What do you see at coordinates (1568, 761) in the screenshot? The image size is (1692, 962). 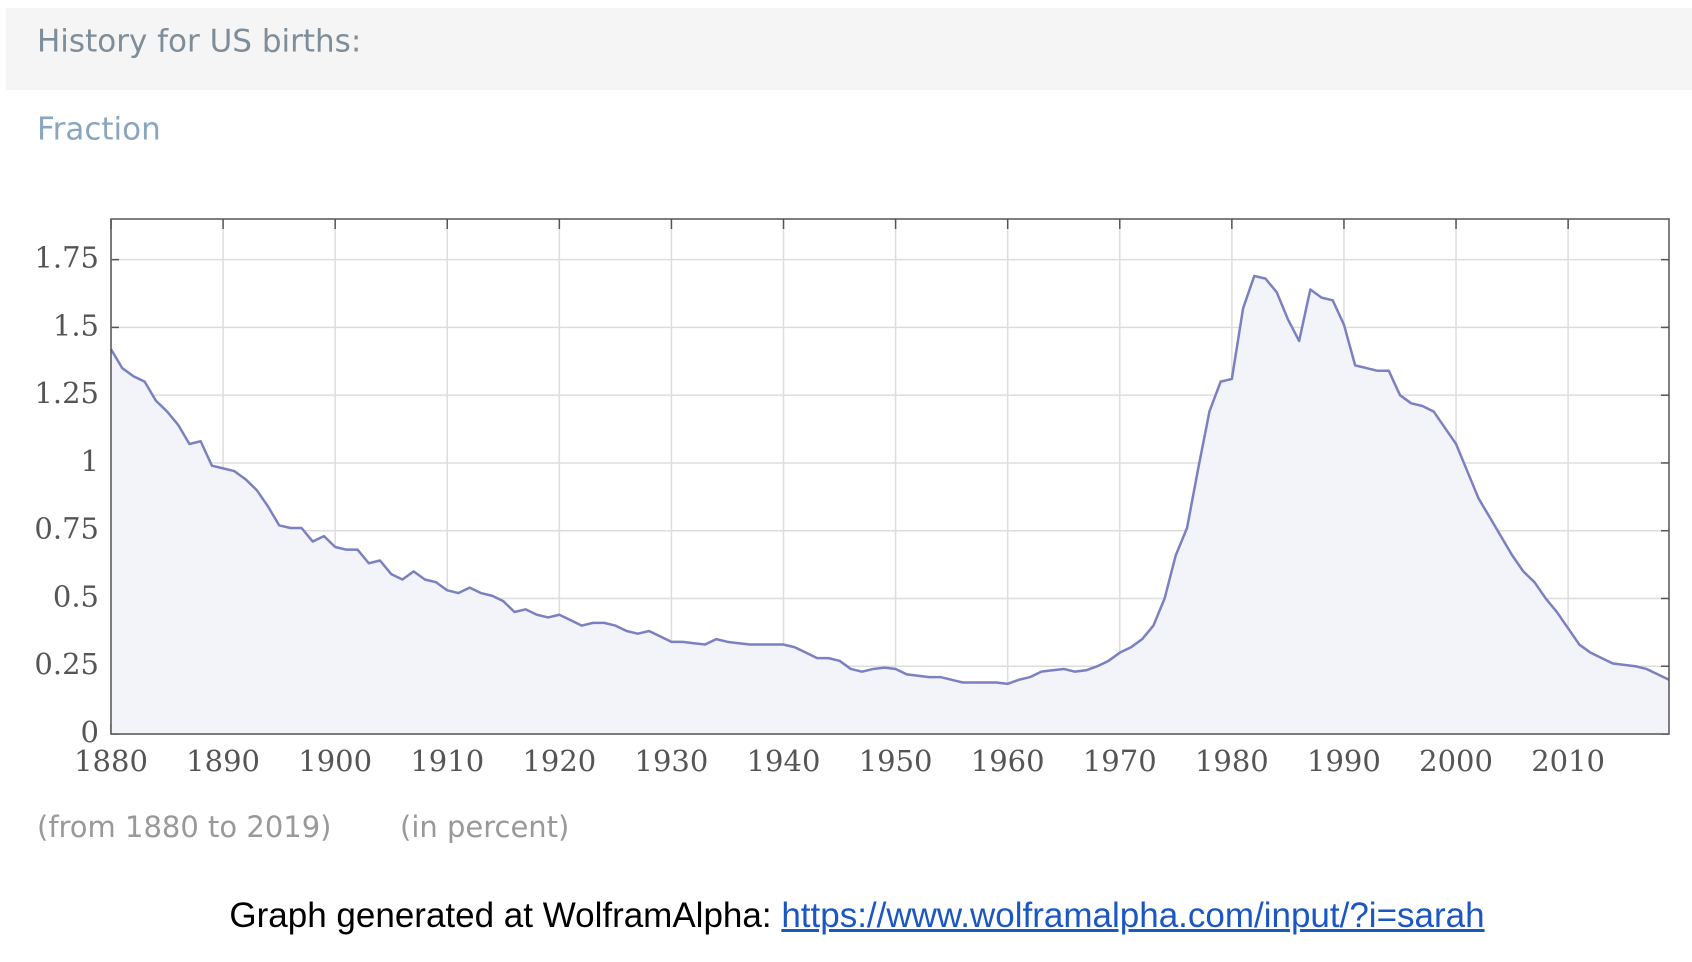 I see `x-tick-label: 2010` at bounding box center [1568, 761].